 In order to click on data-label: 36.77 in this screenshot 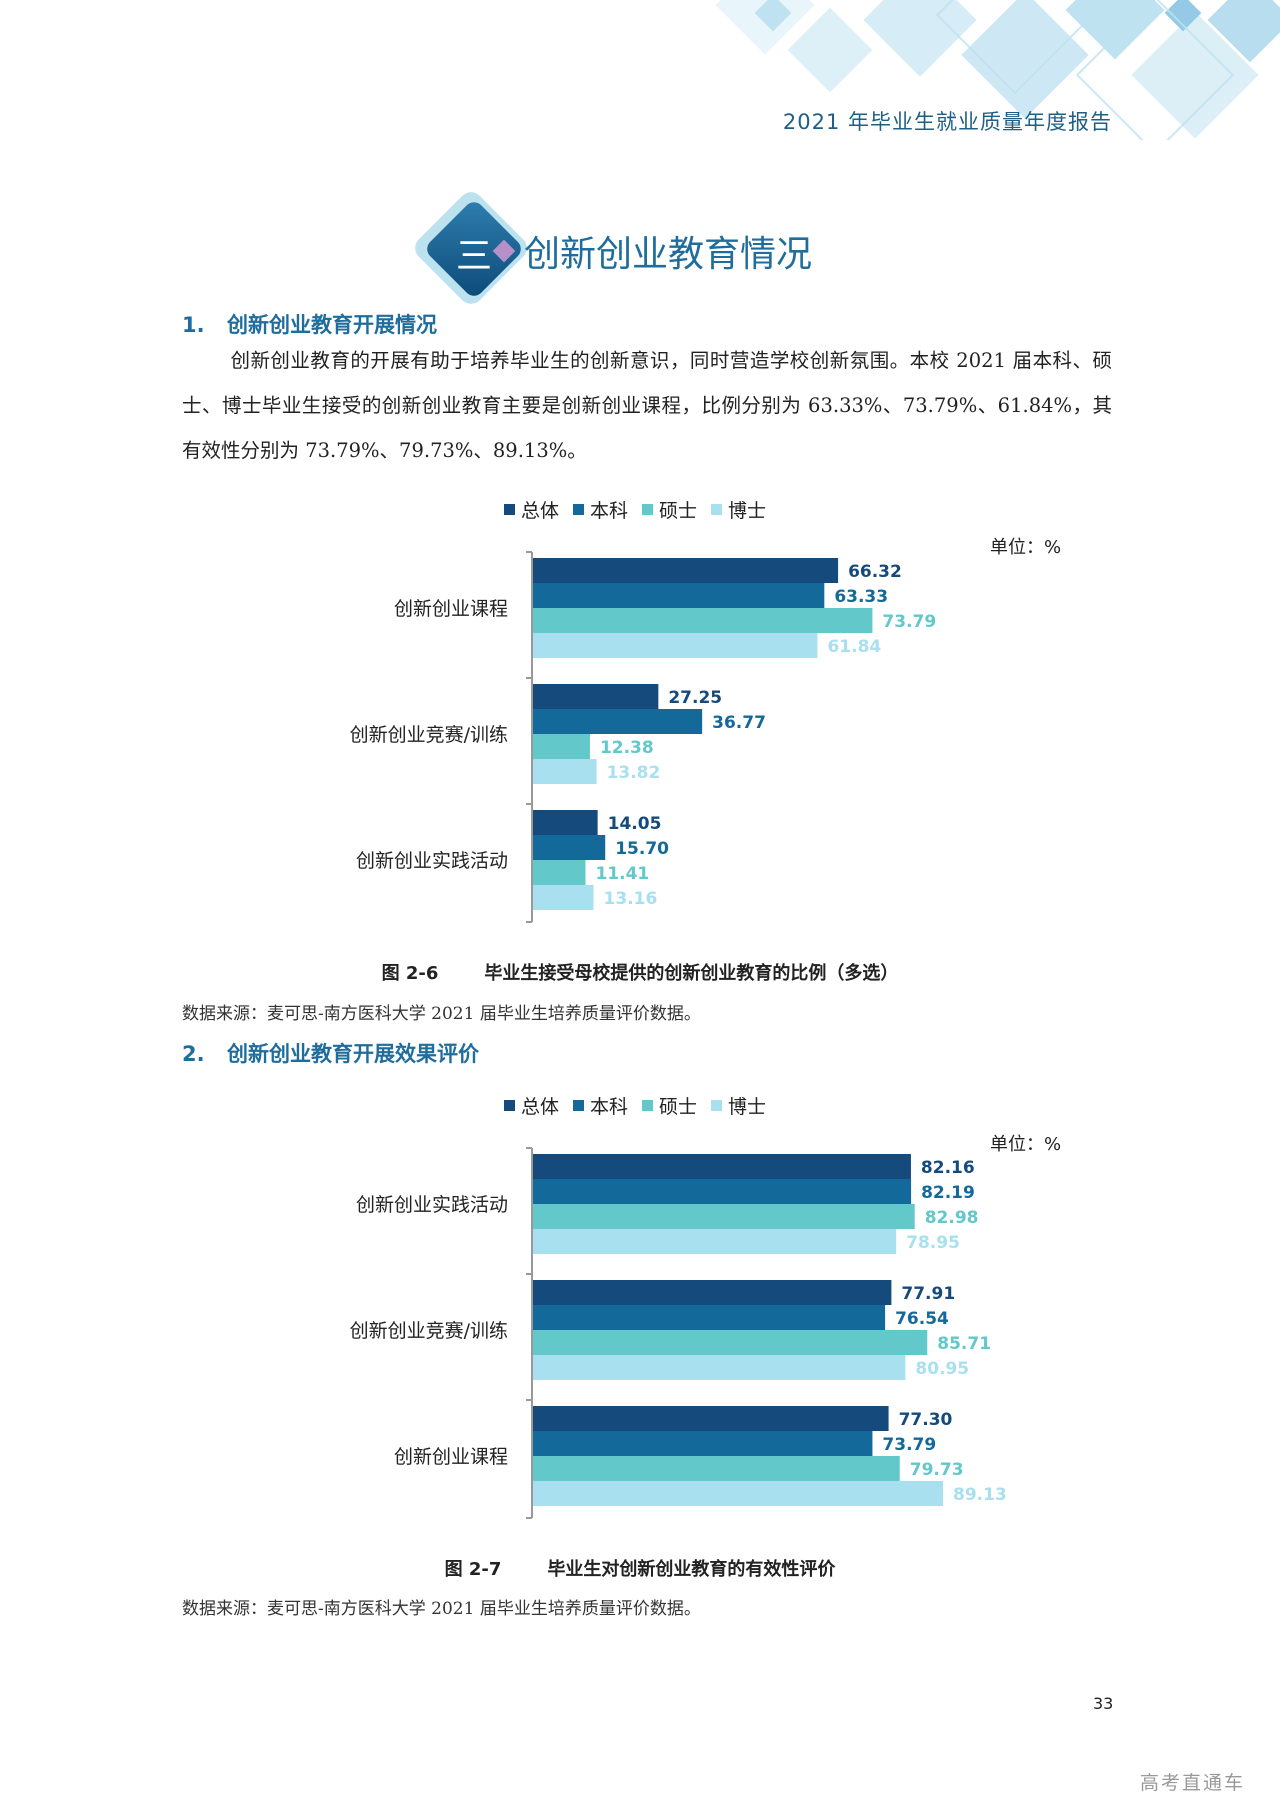, I will do `click(739, 723)`.